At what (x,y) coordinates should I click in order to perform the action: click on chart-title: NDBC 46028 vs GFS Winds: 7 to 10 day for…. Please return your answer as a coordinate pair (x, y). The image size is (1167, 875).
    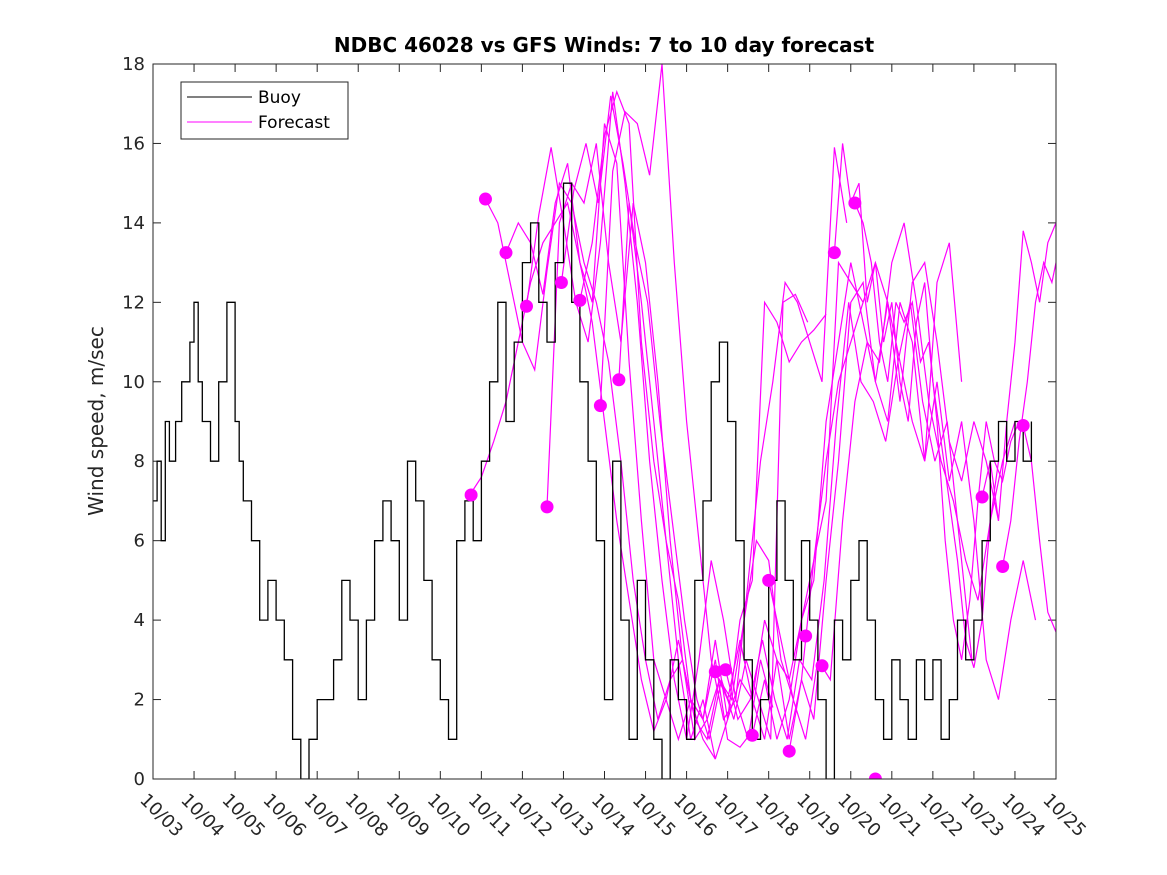
    Looking at the image, I should click on (604, 45).